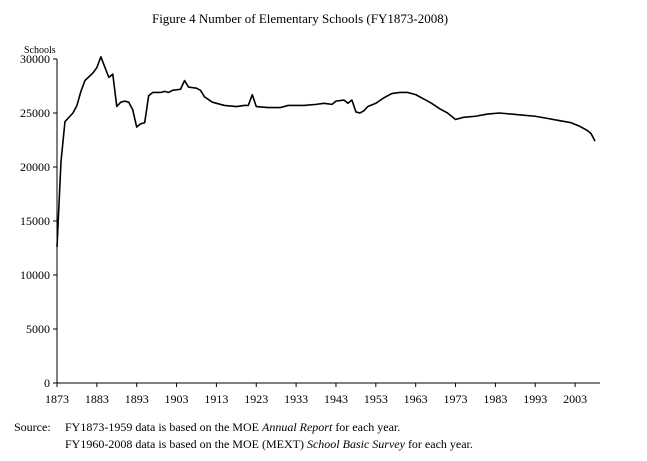 The image size is (647, 461). Describe the element at coordinates (137, 399) in the screenshot. I see `x-tick-label: 1893` at that location.